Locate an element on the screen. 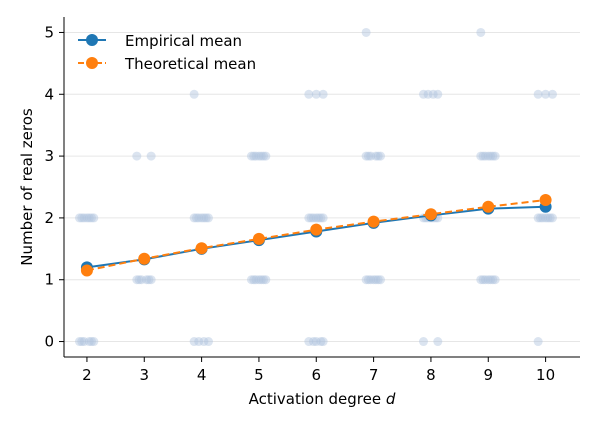 This screenshot has width=598, height=431. y-tick-label: 1 is located at coordinates (49, 280).